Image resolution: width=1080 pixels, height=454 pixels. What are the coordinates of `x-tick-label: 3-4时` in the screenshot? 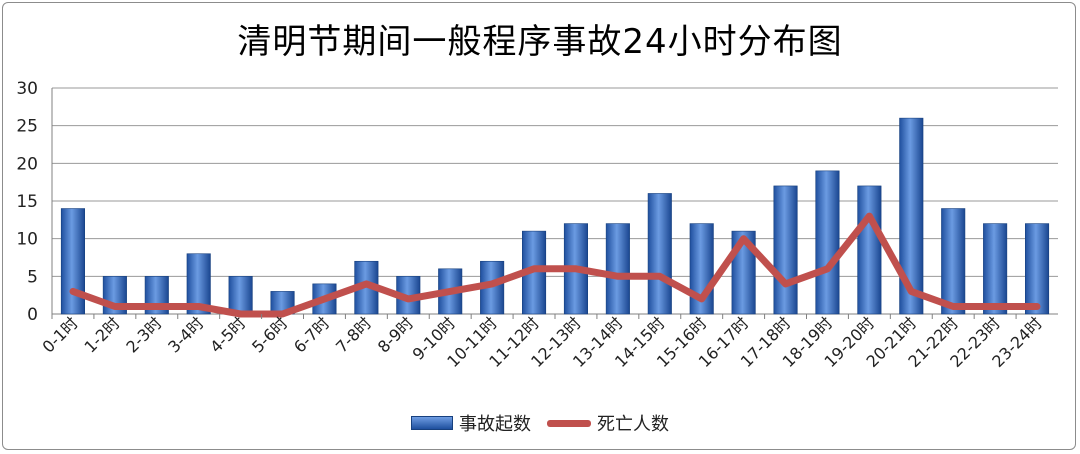 It's located at (185, 334).